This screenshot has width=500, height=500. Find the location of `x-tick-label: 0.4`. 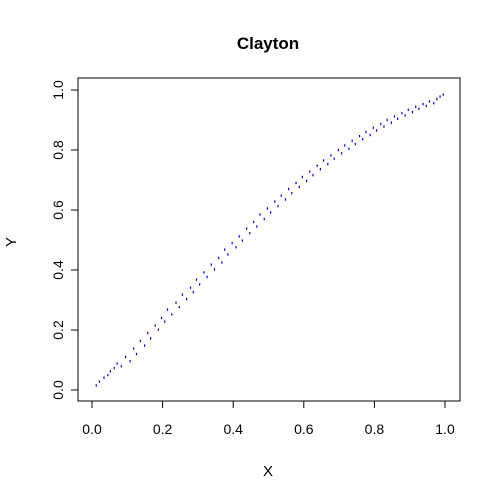

x-tick-label: 0.4 is located at coordinates (233, 429).